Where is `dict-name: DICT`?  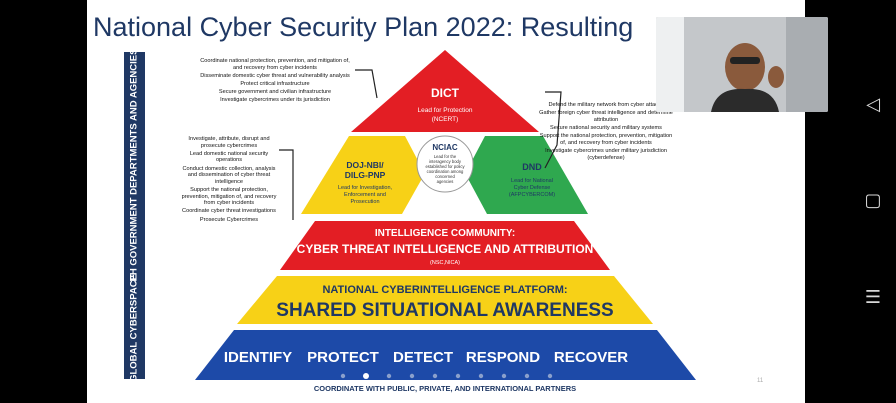
dict-name: DICT is located at coordinates (445, 93).